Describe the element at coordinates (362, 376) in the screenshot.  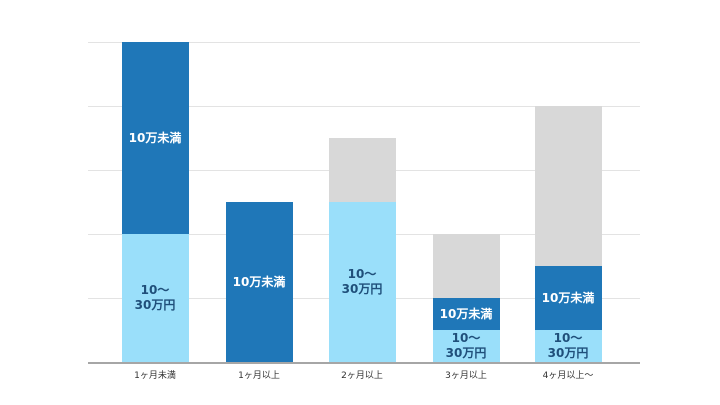
I see `x-tick-label: 2ヶ月以上` at that location.